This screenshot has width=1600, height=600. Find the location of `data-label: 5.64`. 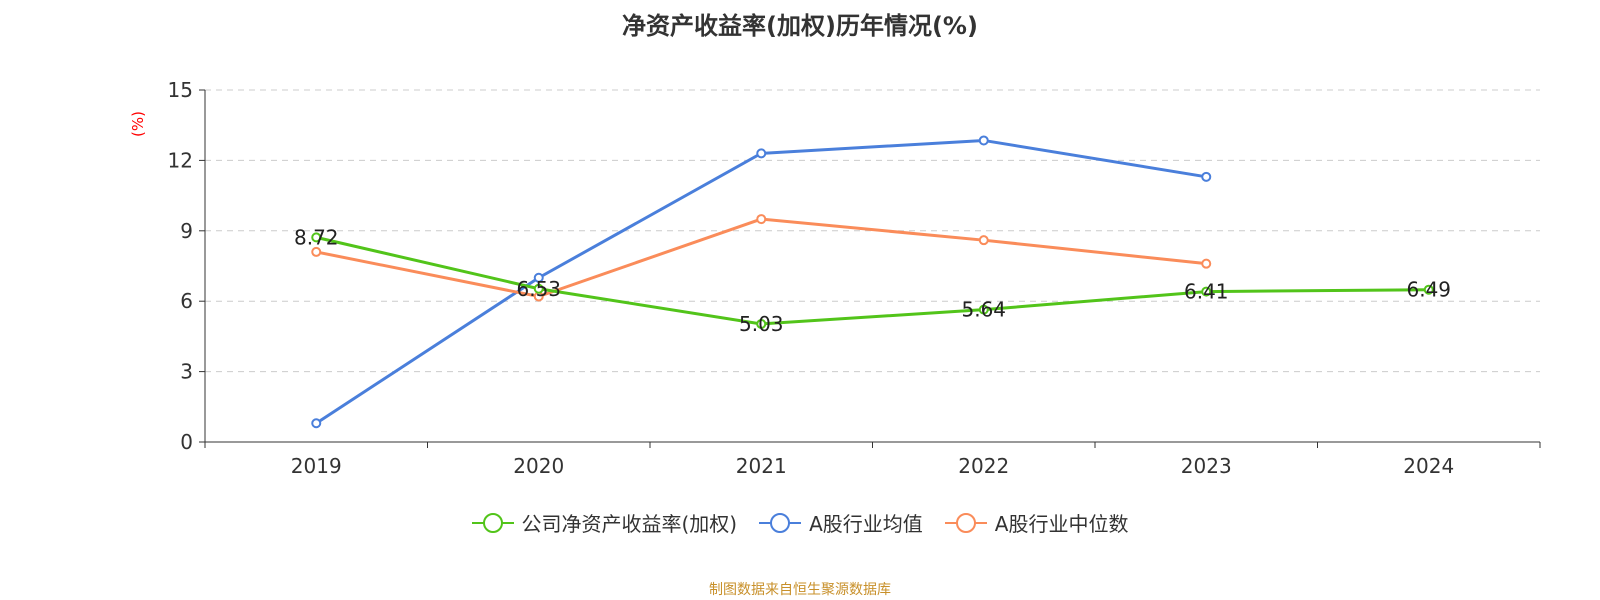

data-label: 5.64 is located at coordinates (983, 310).